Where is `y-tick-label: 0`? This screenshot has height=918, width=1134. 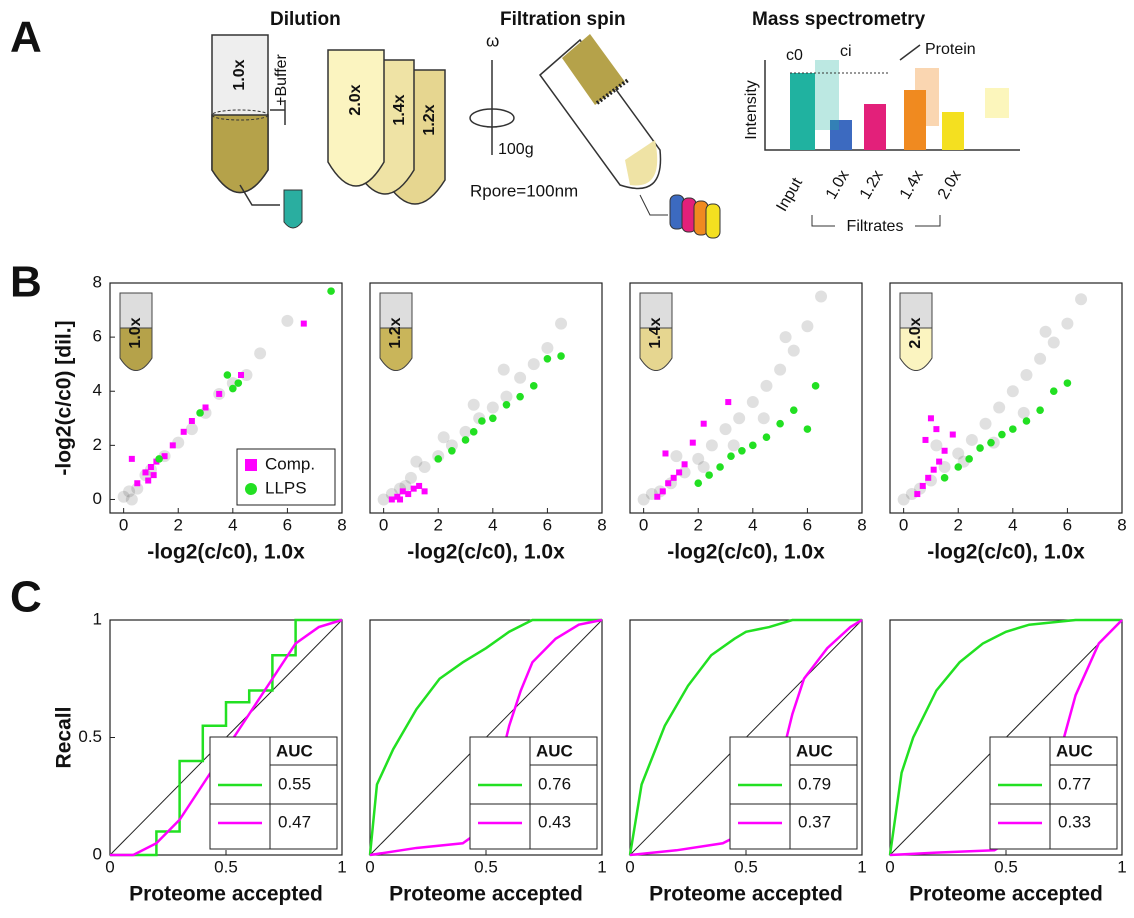 y-tick-label: 0 is located at coordinates (97, 853).